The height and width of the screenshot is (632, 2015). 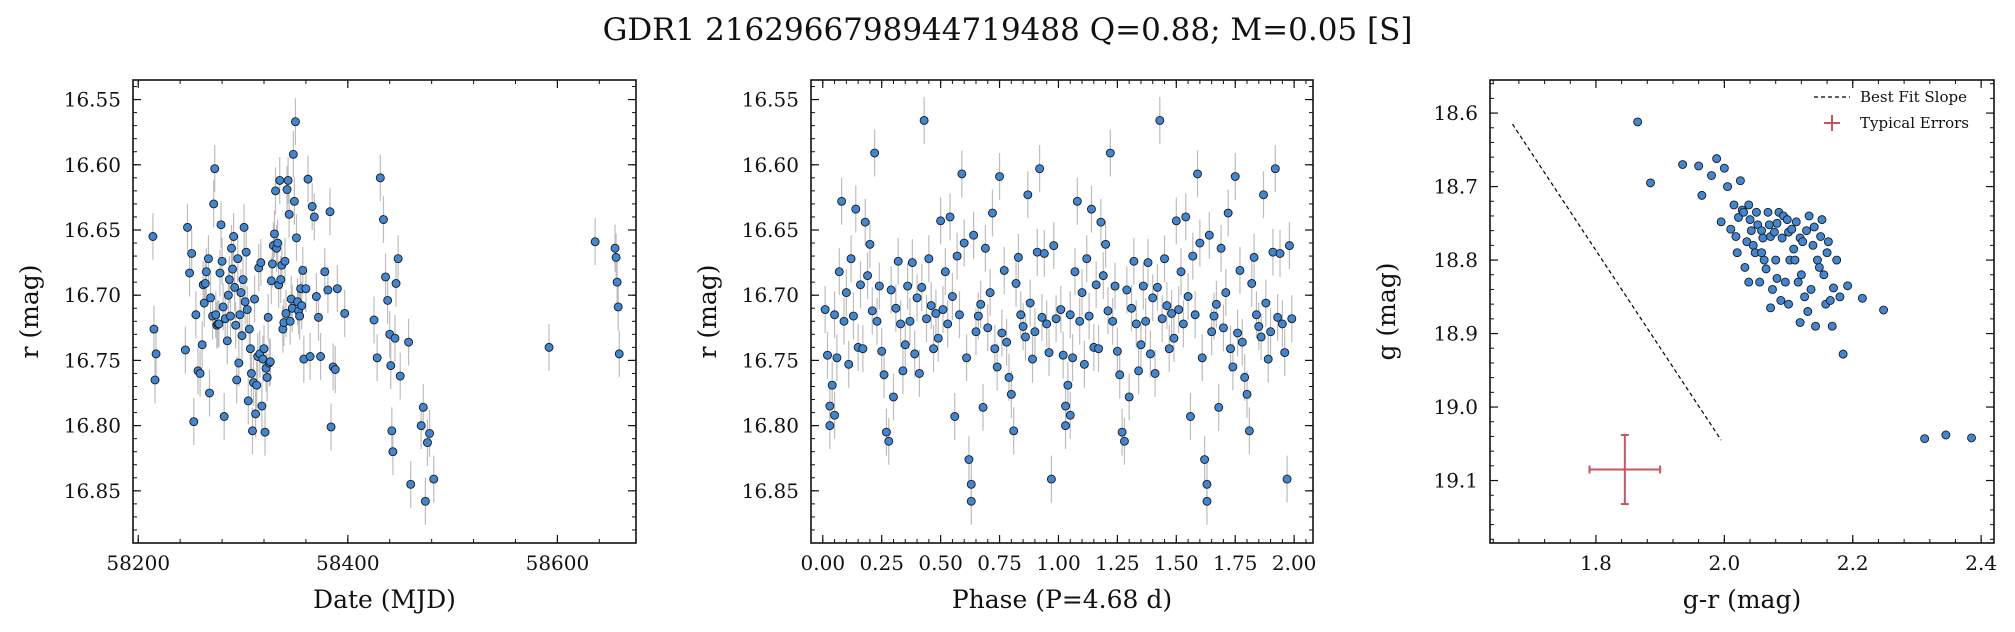 I want to click on plot-area-color-magnitude, so click(x=1743, y=311).